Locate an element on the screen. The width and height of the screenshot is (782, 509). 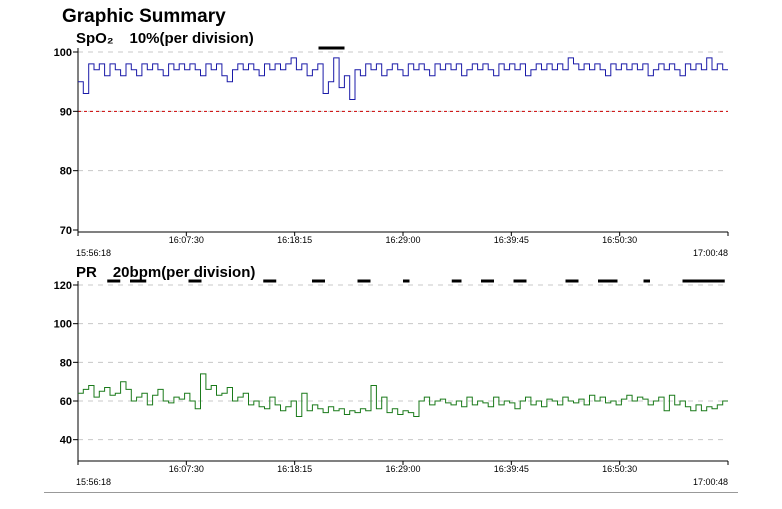
spo2-chart-label: SpO₂ 10%(per division) is located at coordinates (165, 38).